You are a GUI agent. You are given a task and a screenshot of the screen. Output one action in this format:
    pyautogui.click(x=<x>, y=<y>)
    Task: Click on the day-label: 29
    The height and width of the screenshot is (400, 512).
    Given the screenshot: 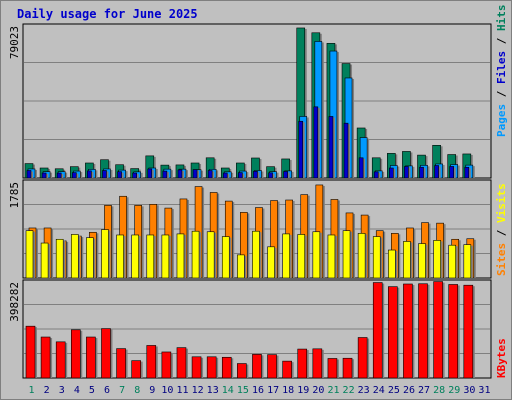 What is the action you would take?
    pyautogui.click(x=454, y=390)
    